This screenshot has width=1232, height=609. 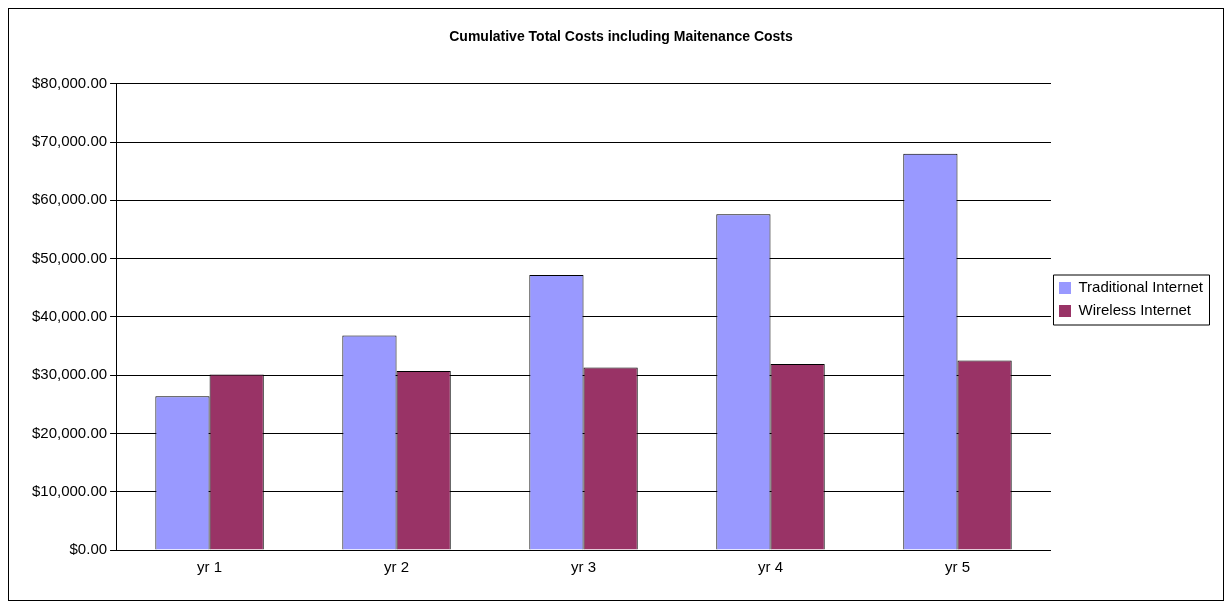 What do you see at coordinates (584, 567) in the screenshot?
I see `x-tick-label: yr 3` at bounding box center [584, 567].